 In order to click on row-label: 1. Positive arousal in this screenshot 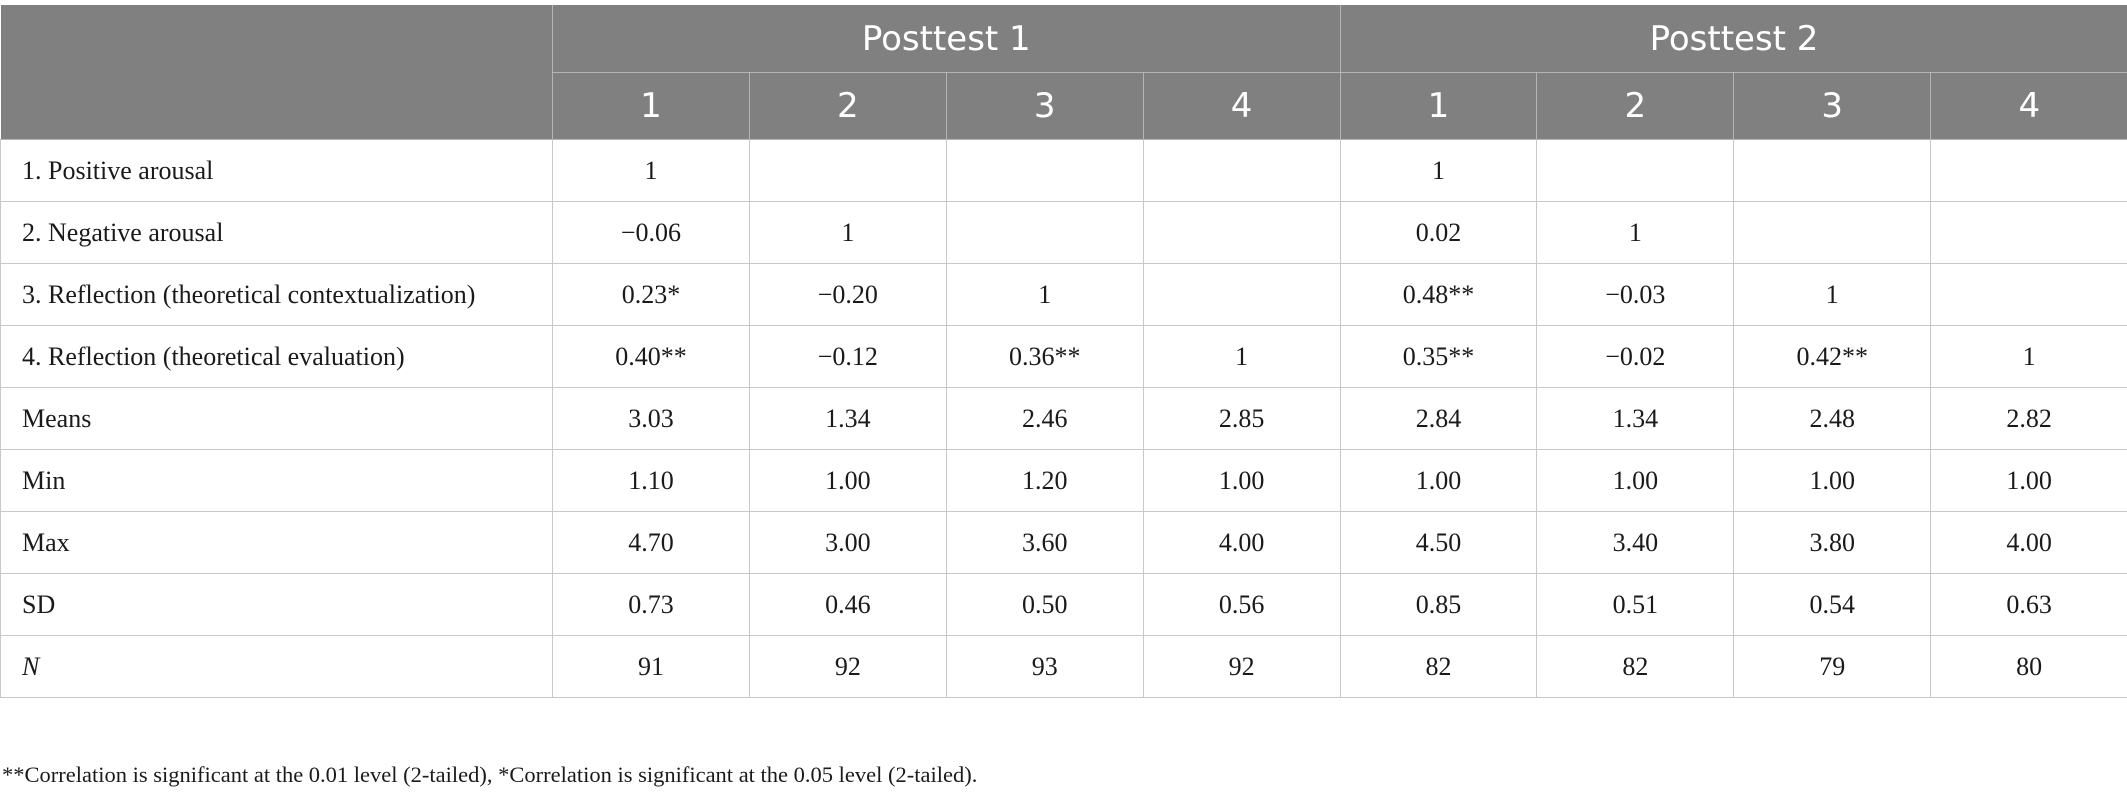, I will do `click(276, 170)`.